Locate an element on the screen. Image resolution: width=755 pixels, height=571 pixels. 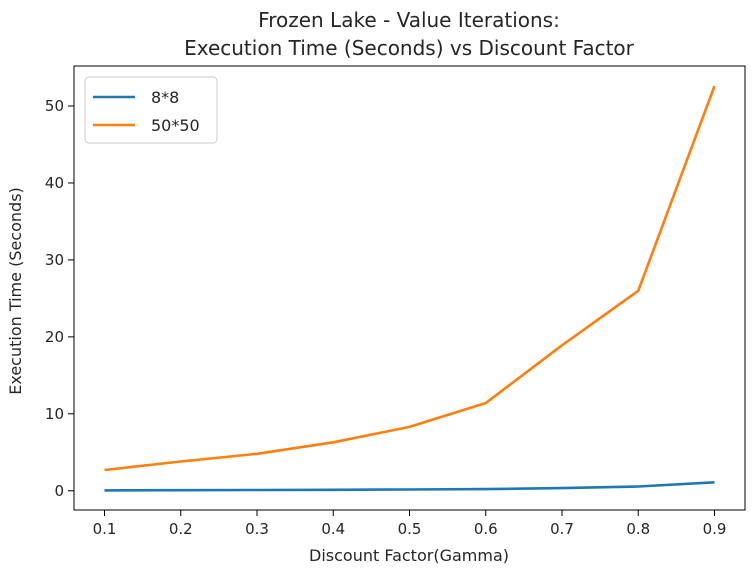
x-tick-label: 0.8 is located at coordinates (638, 529).